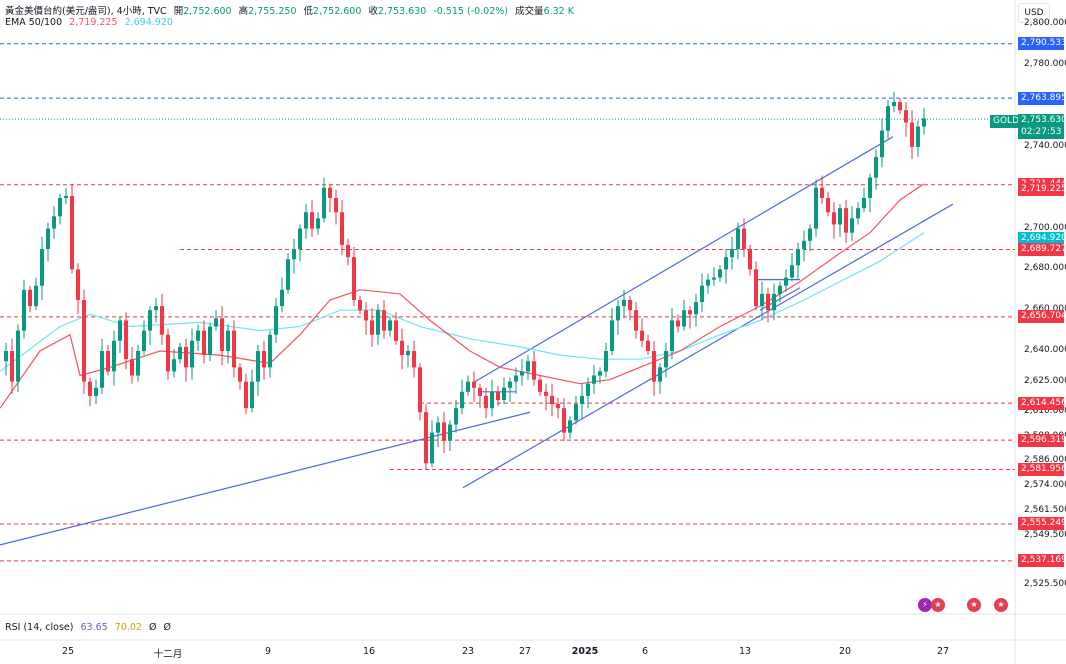 The width and height of the screenshot is (1066, 664). Describe the element at coordinates (68, 651) in the screenshot. I see `time-tick-label: 25` at that location.